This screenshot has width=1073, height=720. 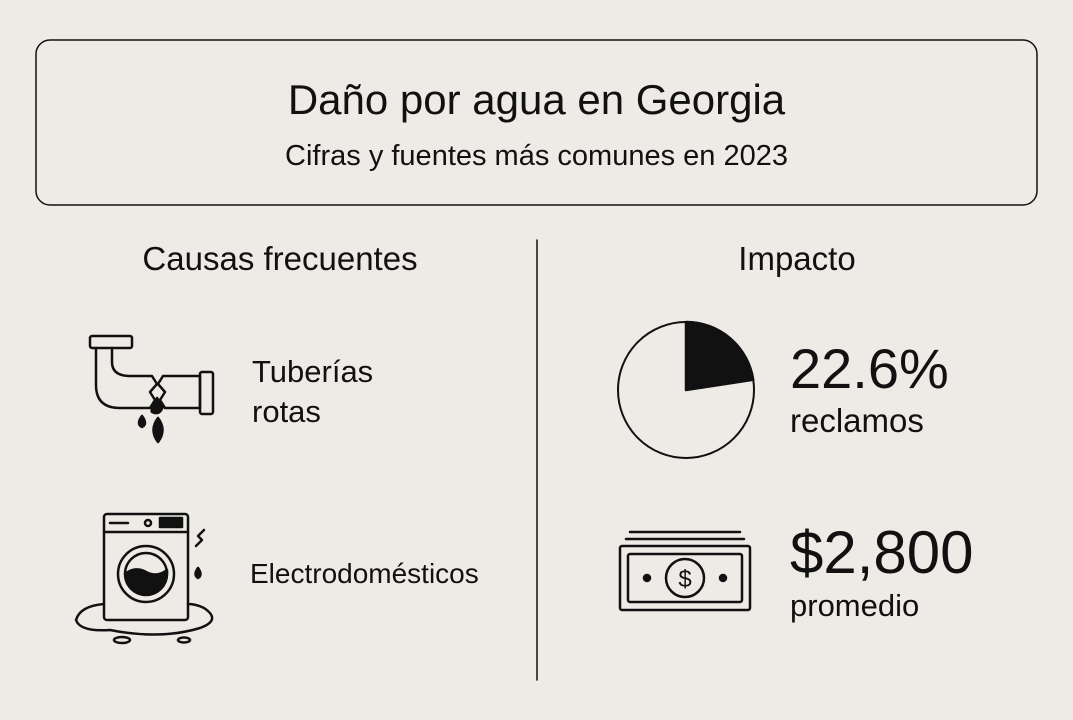 I want to click on pipe-icon, so click(x=151, y=389).